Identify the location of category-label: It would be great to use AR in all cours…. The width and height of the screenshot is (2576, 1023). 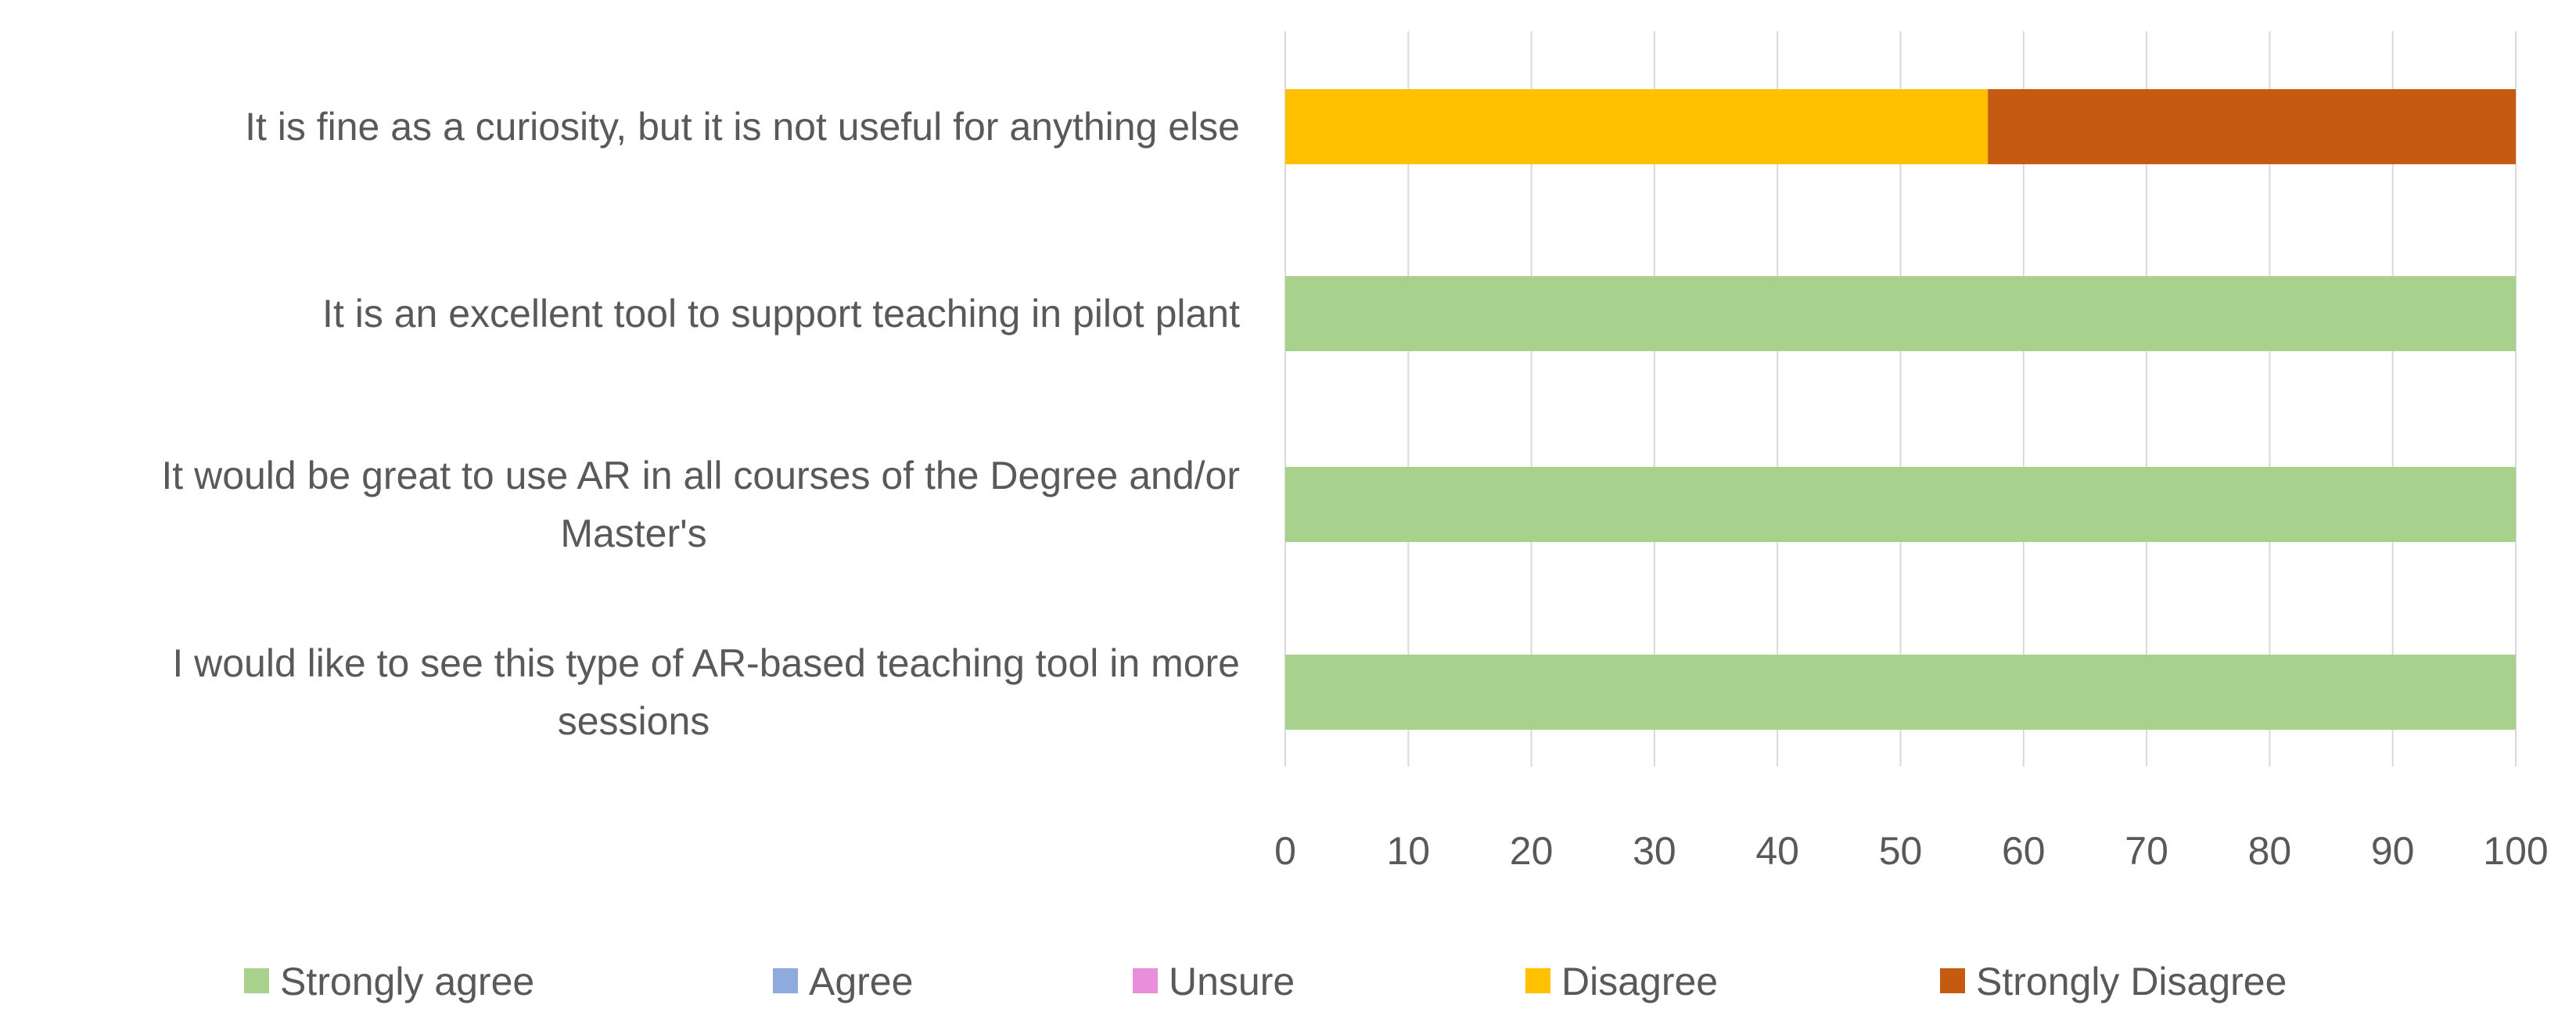
(700, 476).